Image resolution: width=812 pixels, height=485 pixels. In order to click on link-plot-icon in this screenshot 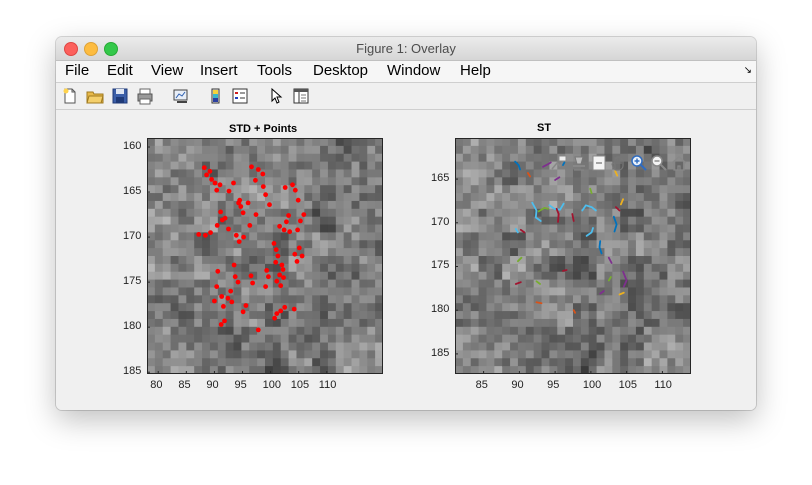, I will do `click(181, 96)`.